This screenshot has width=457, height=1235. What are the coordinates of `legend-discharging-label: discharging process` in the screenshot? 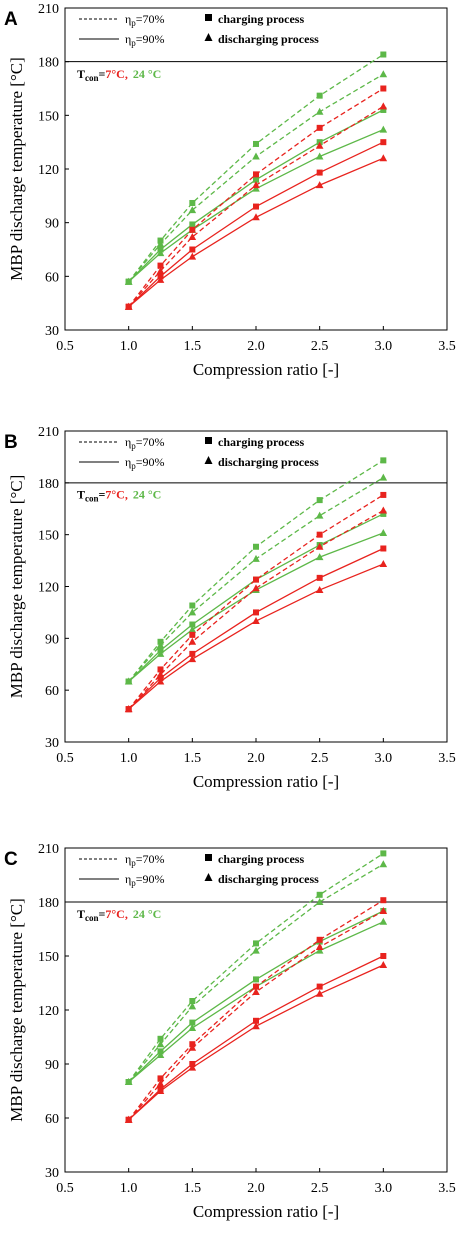 It's located at (268, 879).